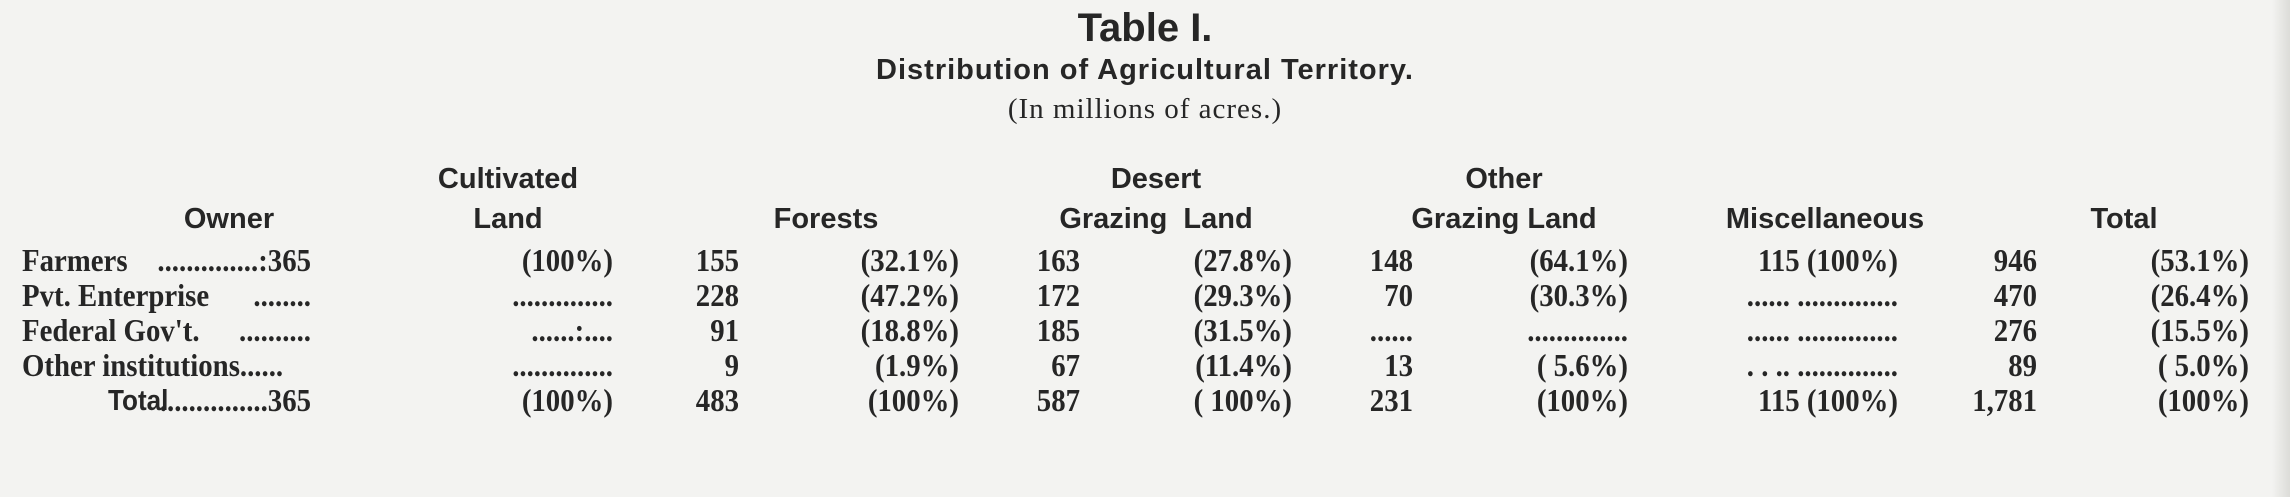 The width and height of the screenshot is (2290, 497). What do you see at coordinates (1058, 400) in the screenshot?
I see `desert-cell: 587` at bounding box center [1058, 400].